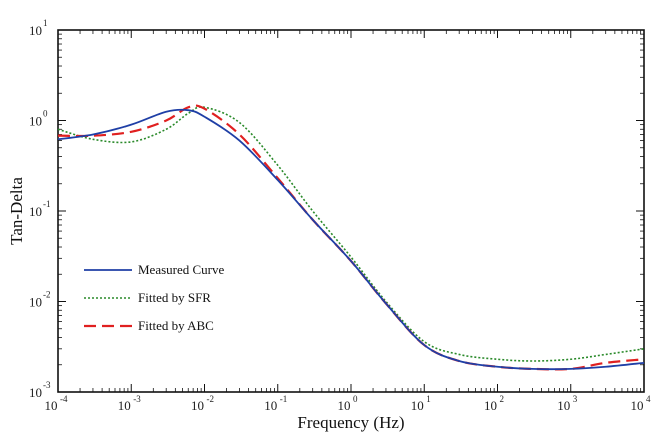  I want to click on x-tick-exponent: 2, so click(502, 399).